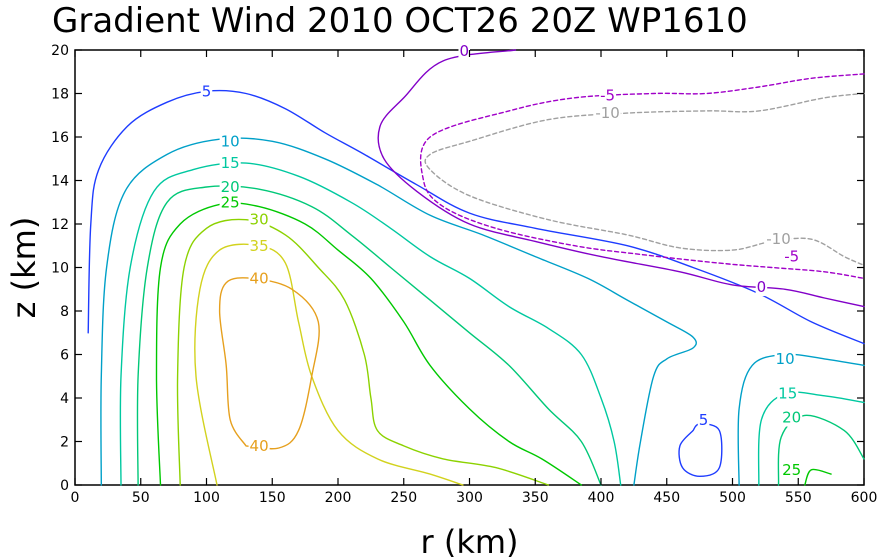 This screenshot has width=879, height=559. What do you see at coordinates (60, 138) in the screenshot?
I see `y-tick-label: 16` at bounding box center [60, 138].